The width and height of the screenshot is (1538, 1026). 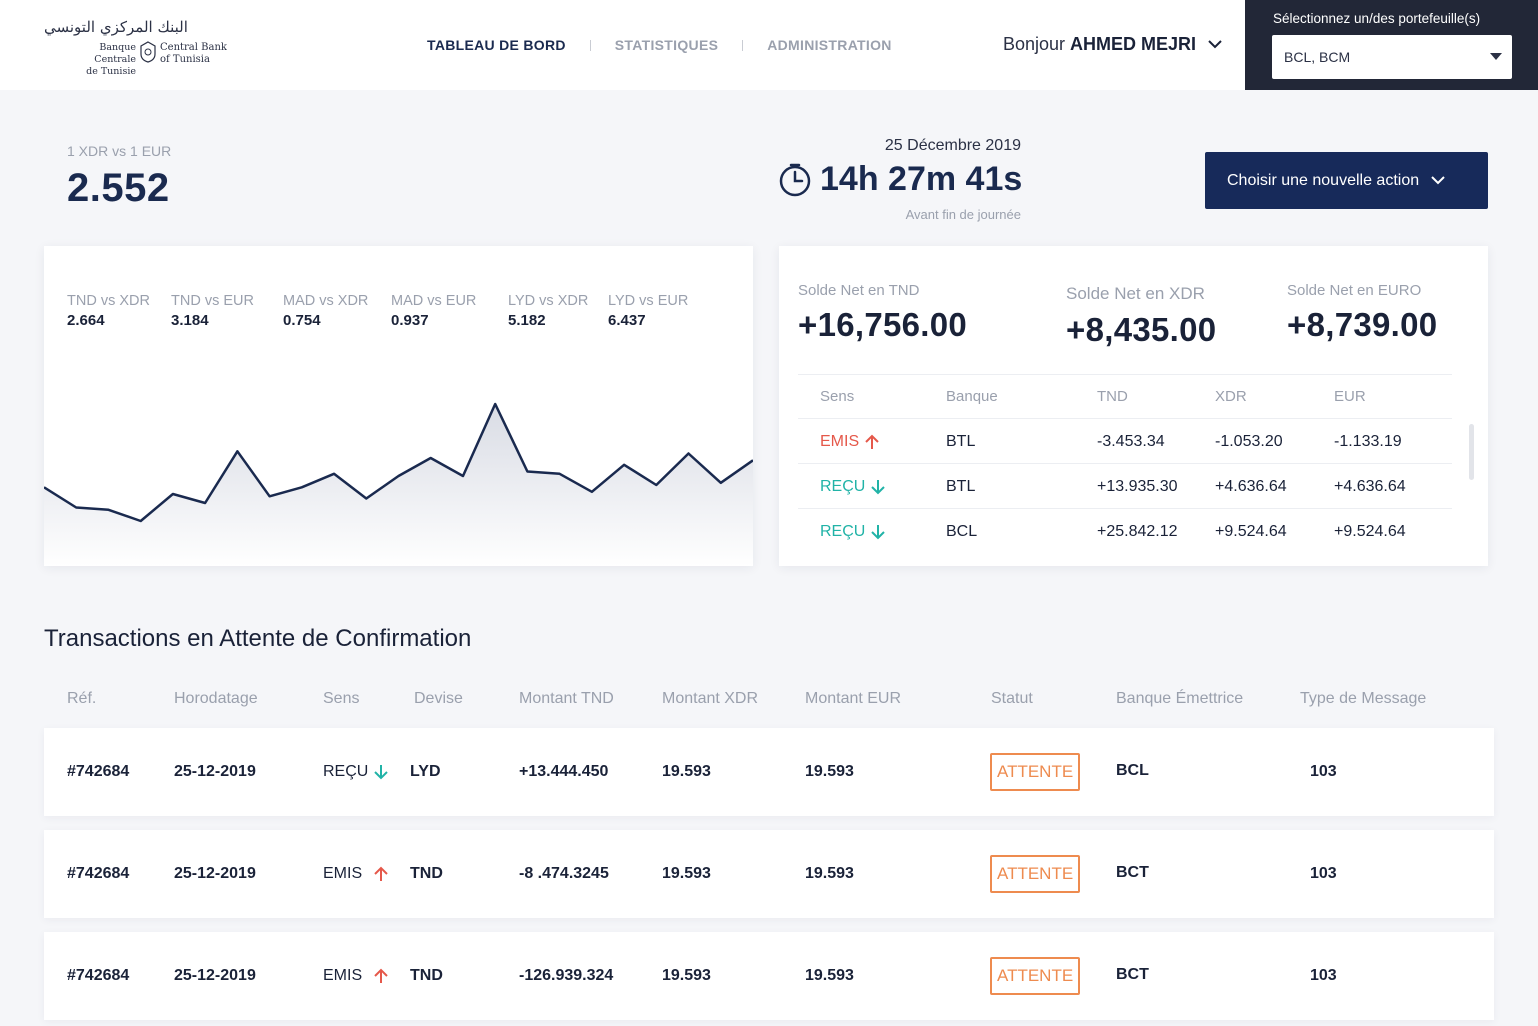 What do you see at coordinates (1141, 329) in the screenshot?
I see `balance-value: +8,435.00` at bounding box center [1141, 329].